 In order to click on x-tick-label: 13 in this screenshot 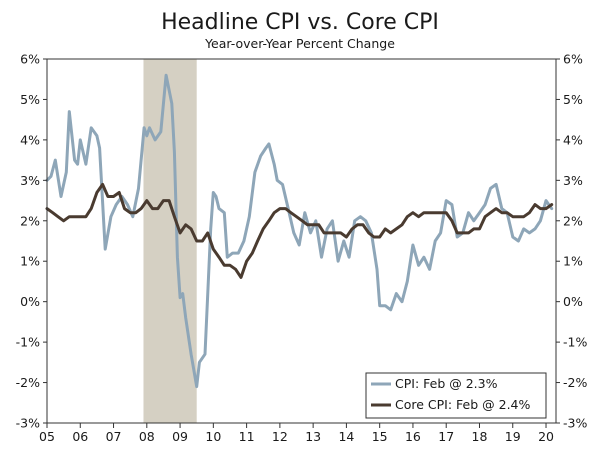, I will do `click(313, 436)`.